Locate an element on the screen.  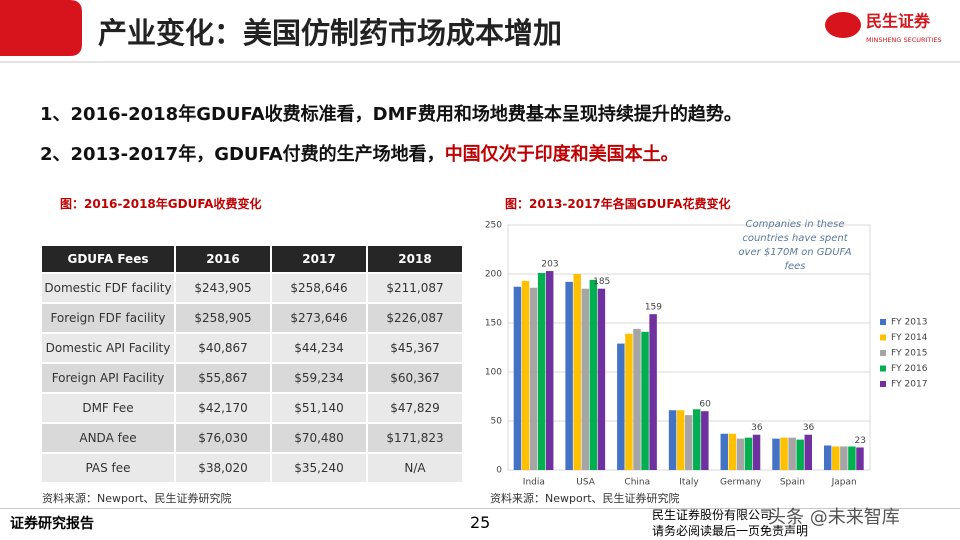
table-row: DMF Fee $42,170 $51,140 $47,829 is located at coordinates (252, 408).